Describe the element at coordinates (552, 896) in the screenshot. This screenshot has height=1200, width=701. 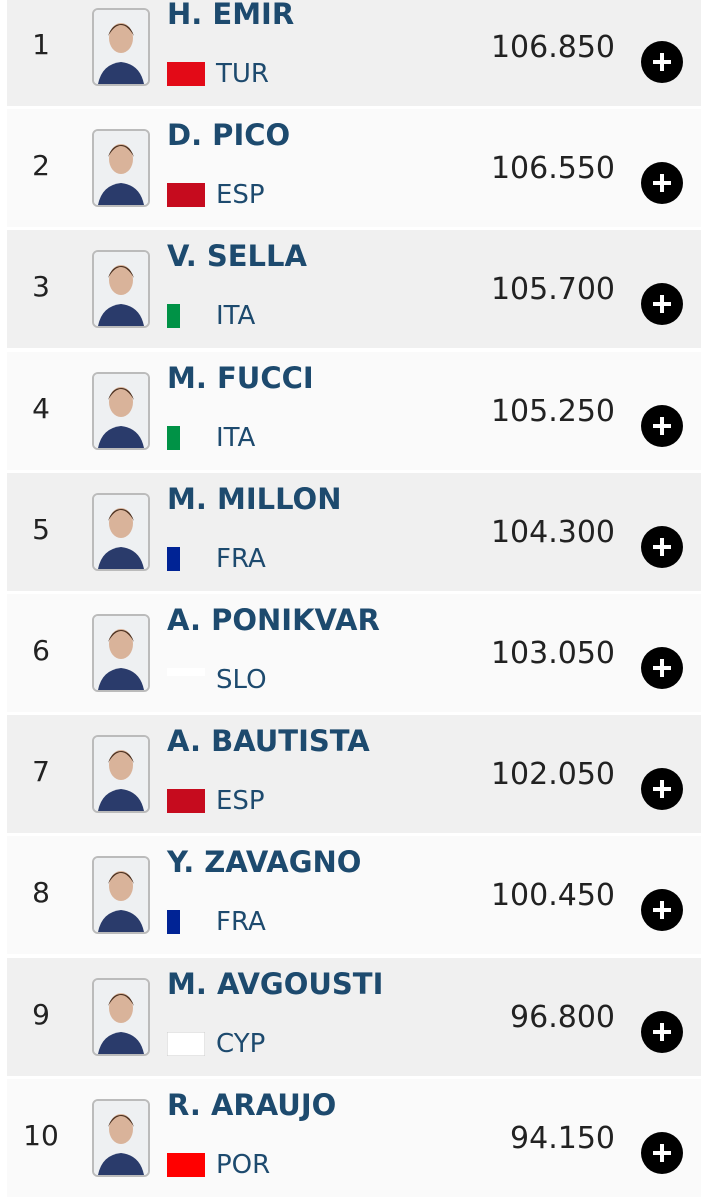
I see `total-score: 100.450` at that location.